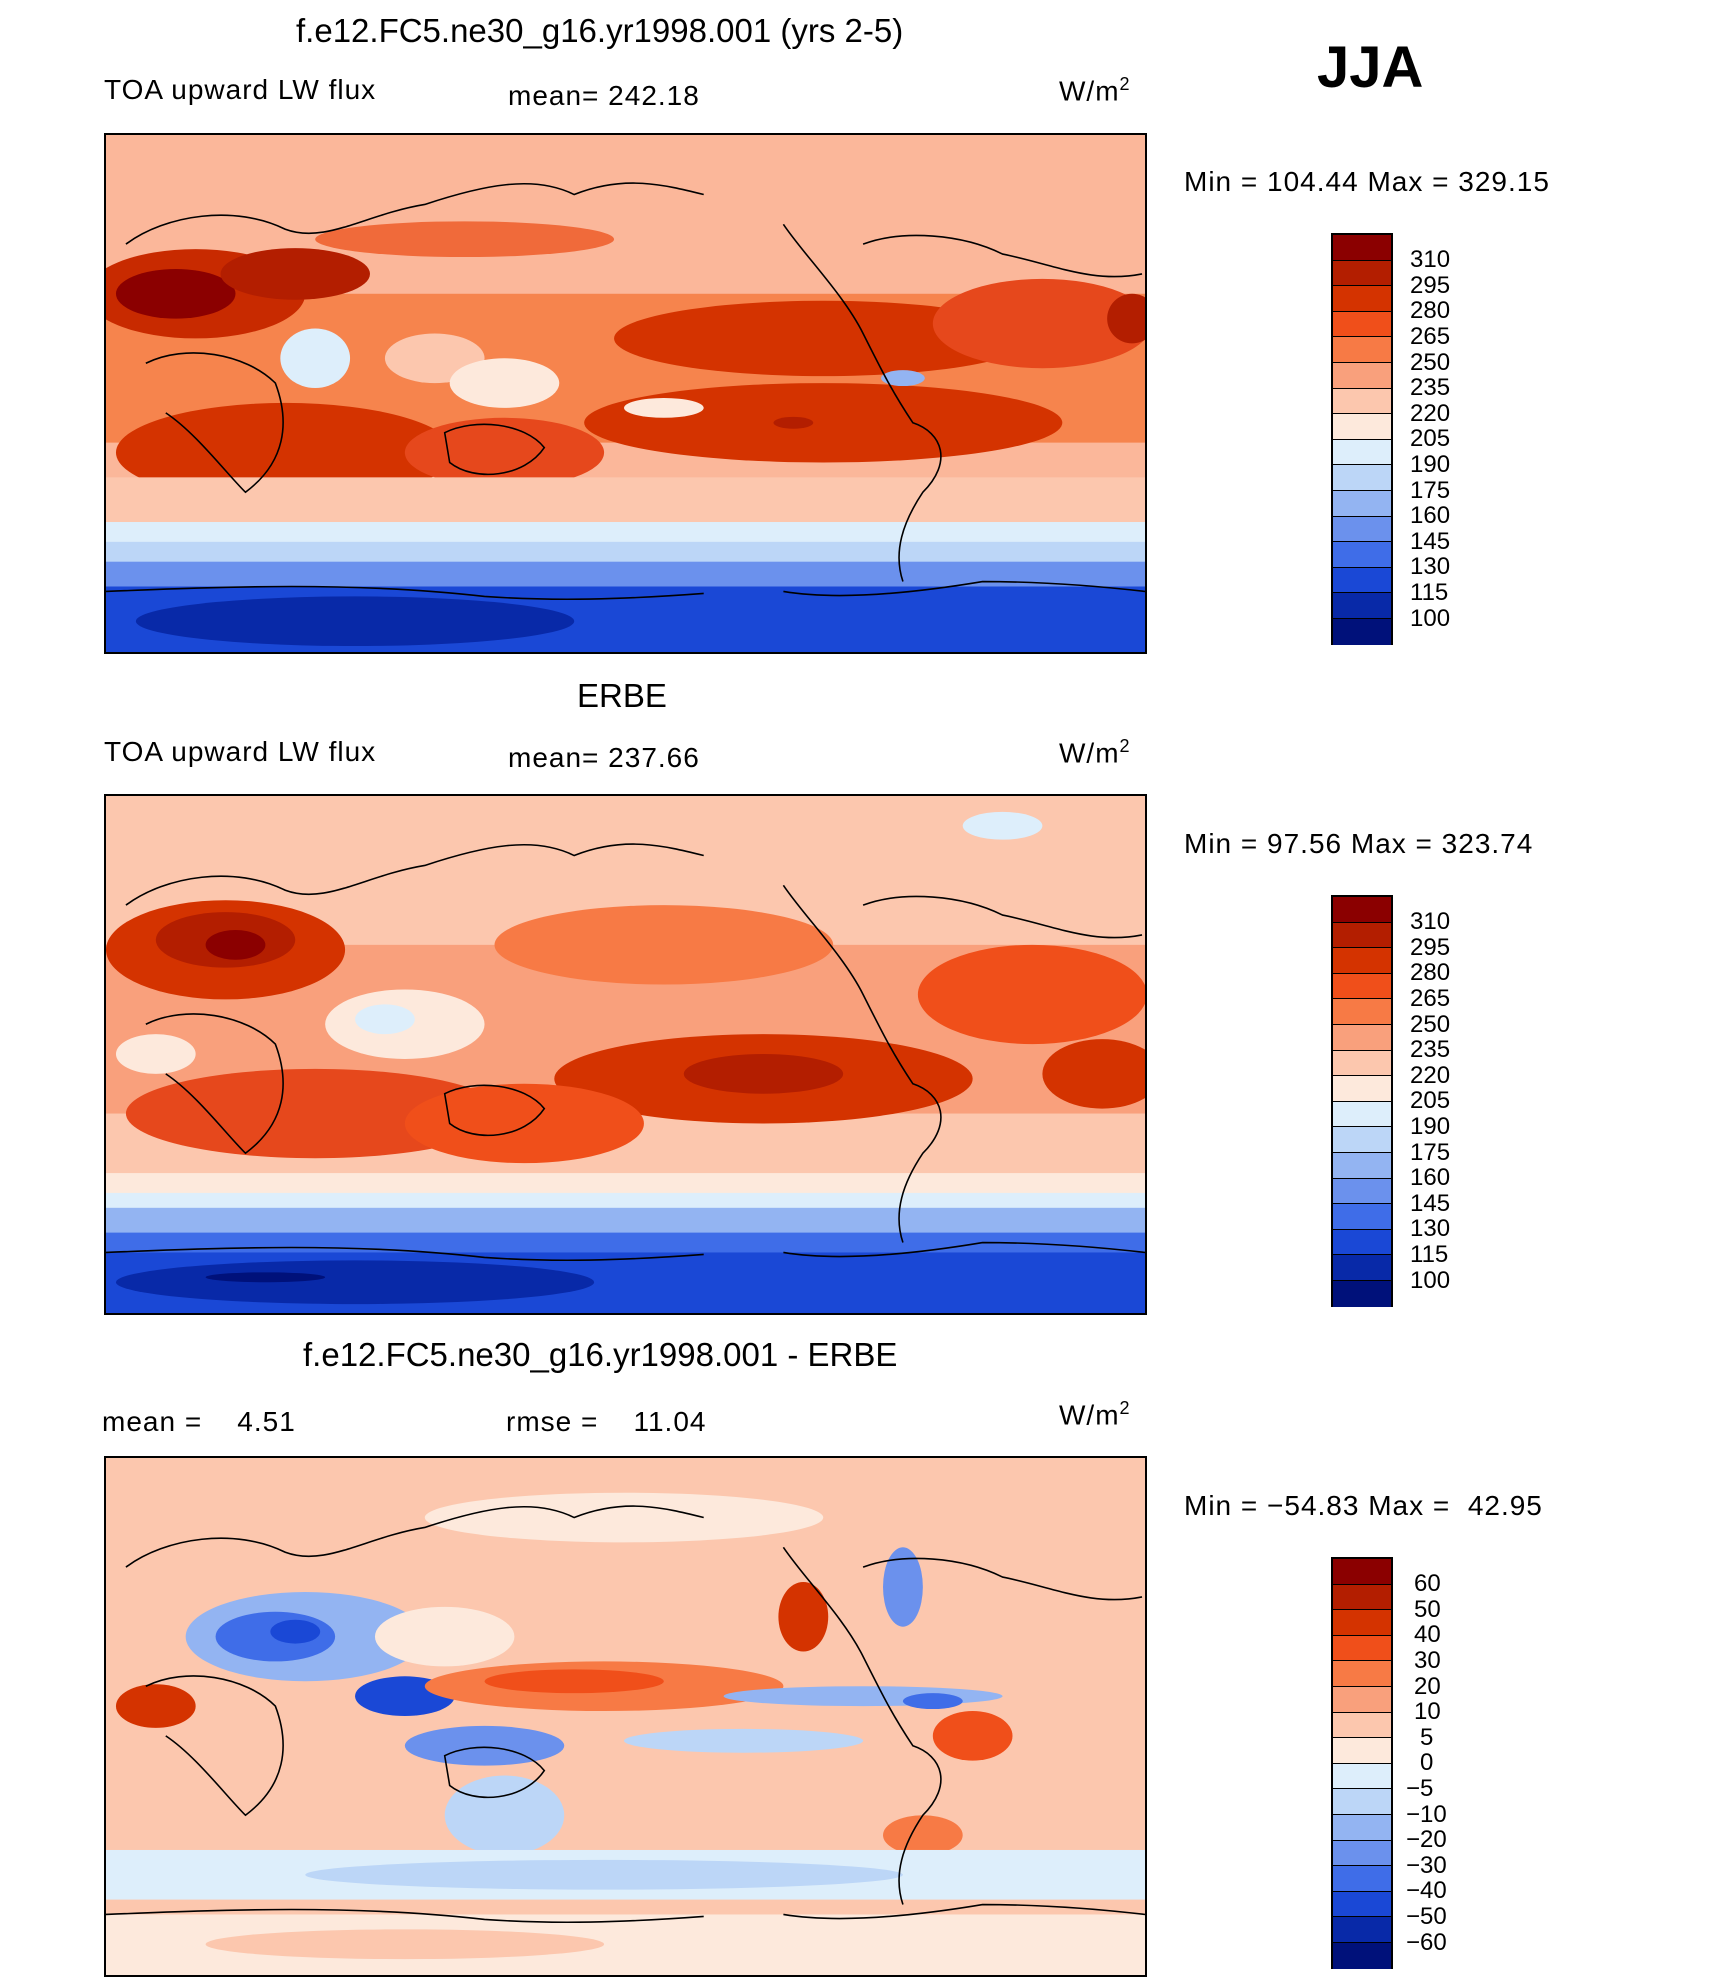 This screenshot has height=1979, width=1710. I want to click on panel-1-minmax: Min = 104.44 Max = 329.15, so click(1367, 181).